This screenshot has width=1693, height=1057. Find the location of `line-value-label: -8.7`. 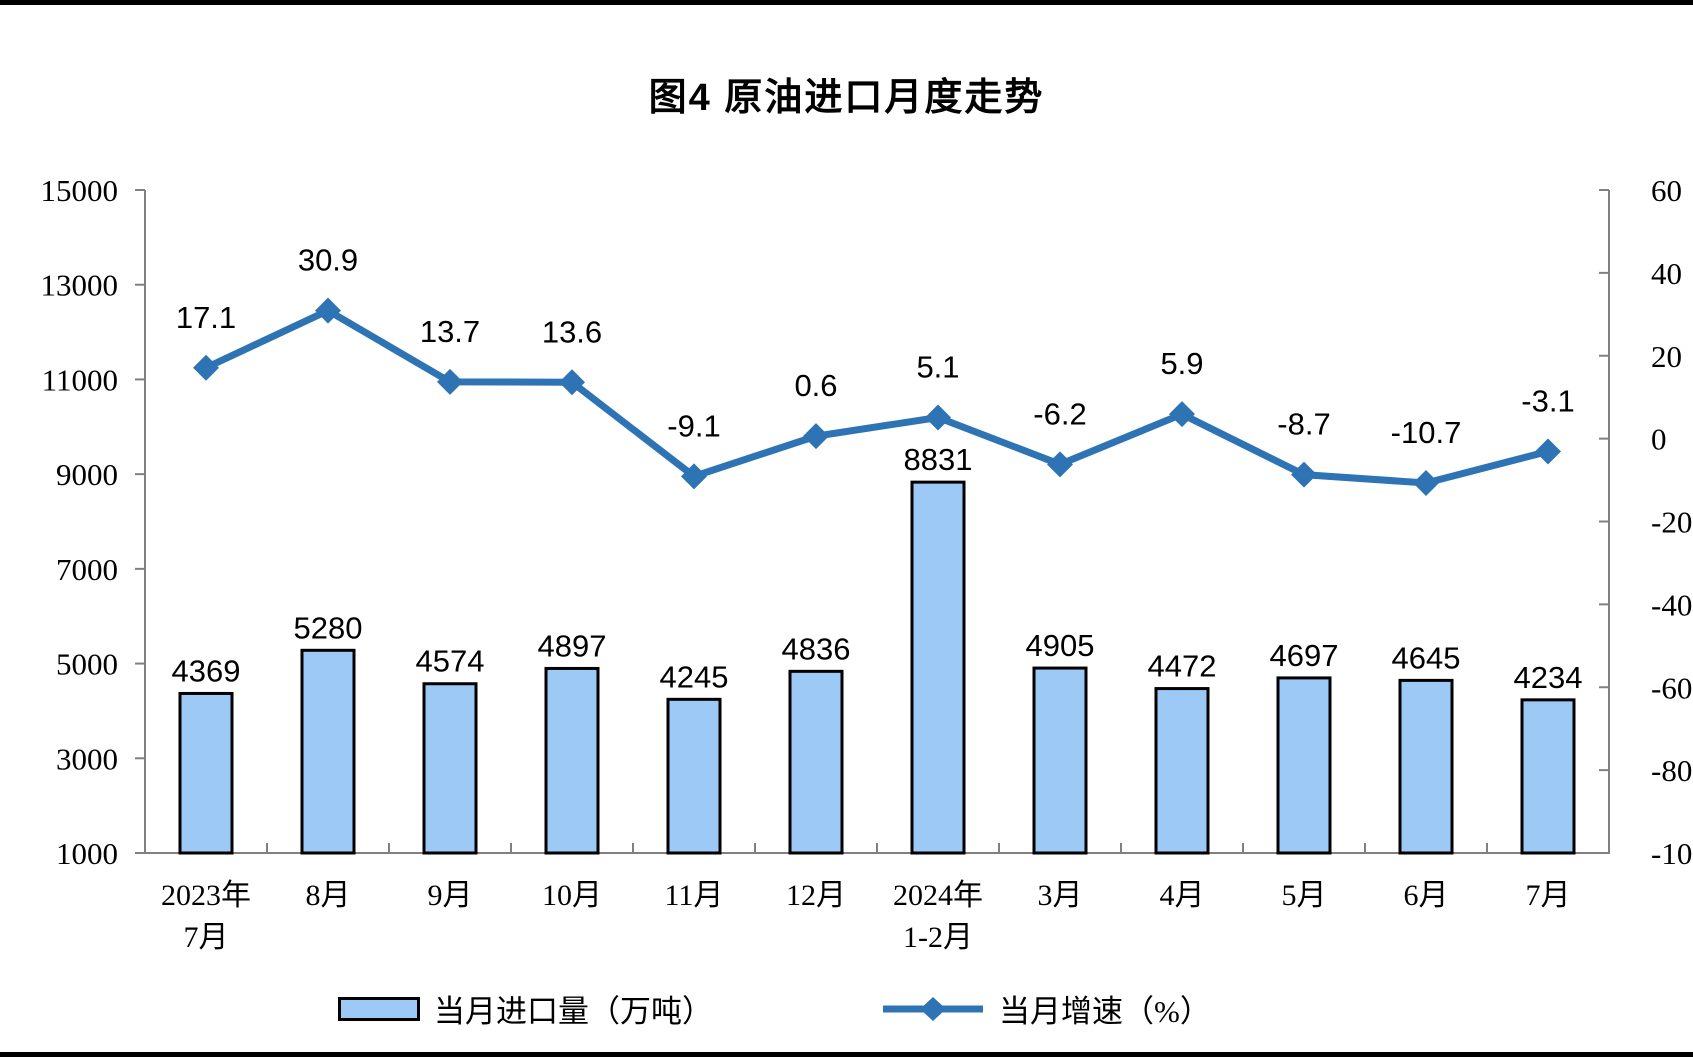

line-value-label: -8.7 is located at coordinates (1303, 424).